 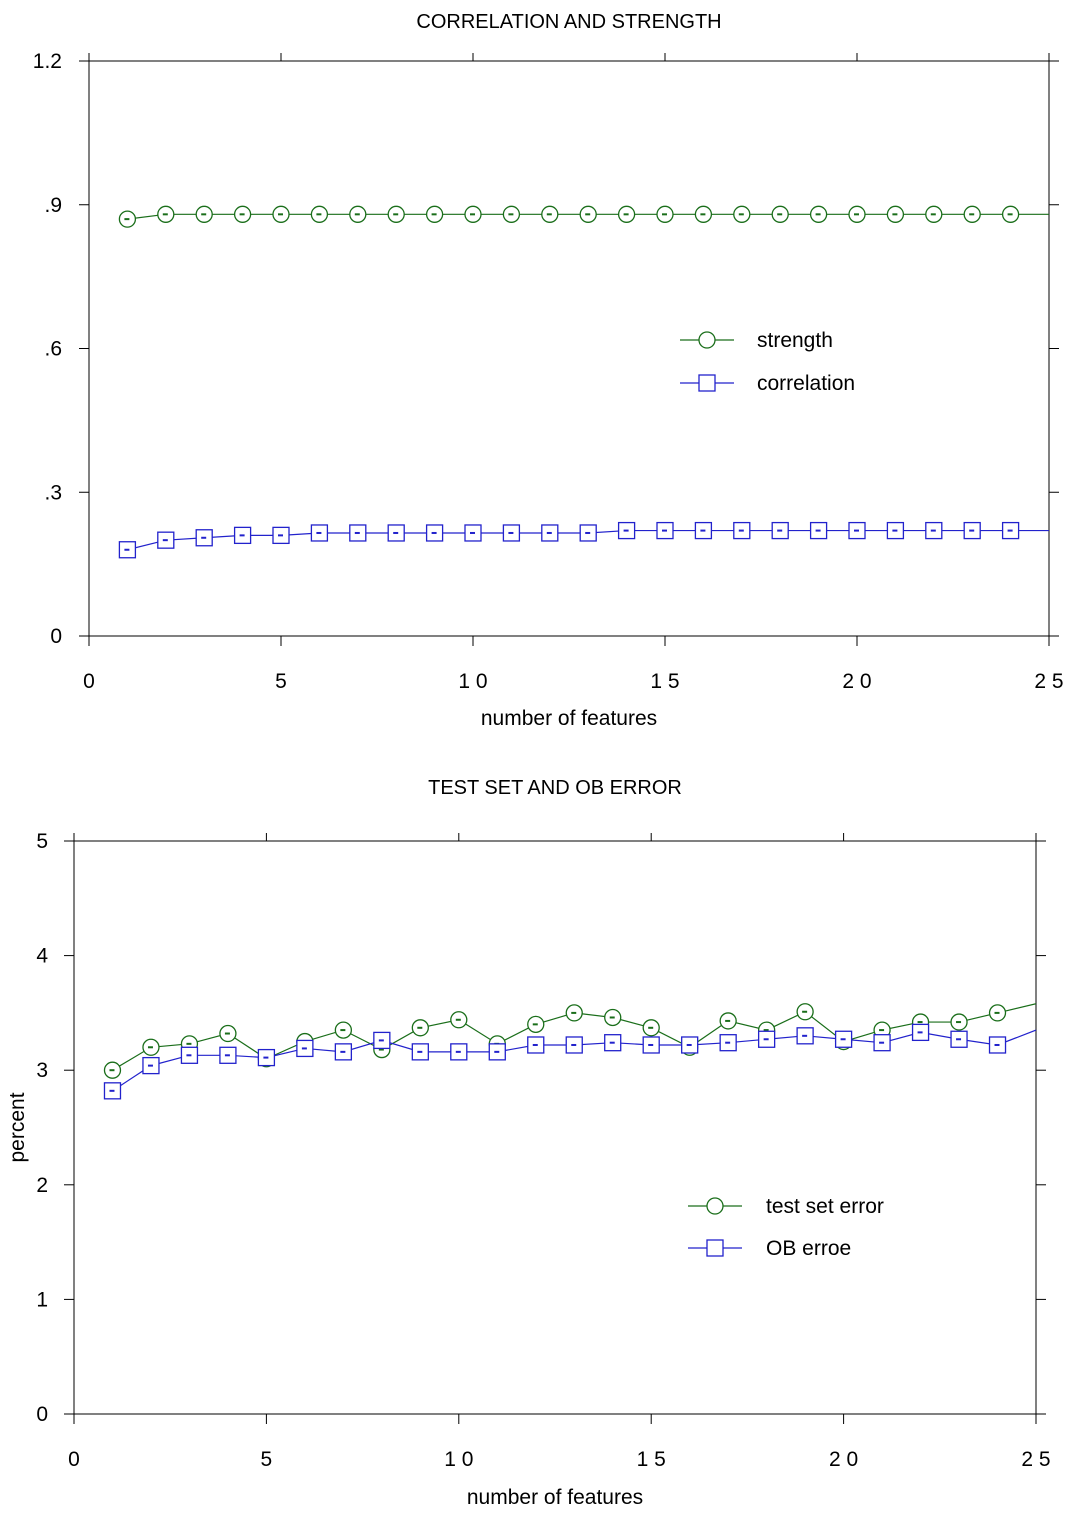 What do you see at coordinates (795, 340) in the screenshot?
I see `legend-label: strength` at bounding box center [795, 340].